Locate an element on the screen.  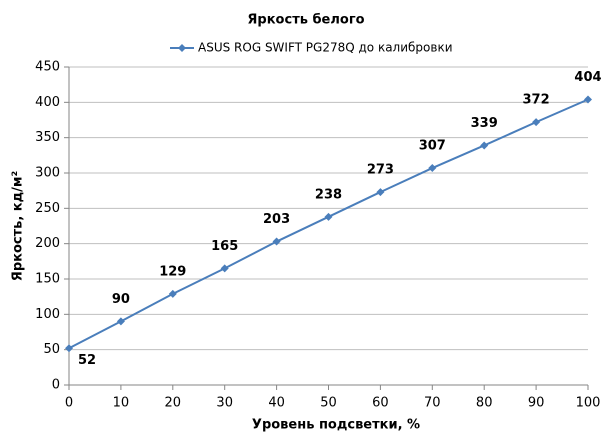
y-tick-label: 50 is located at coordinates (51, 349).